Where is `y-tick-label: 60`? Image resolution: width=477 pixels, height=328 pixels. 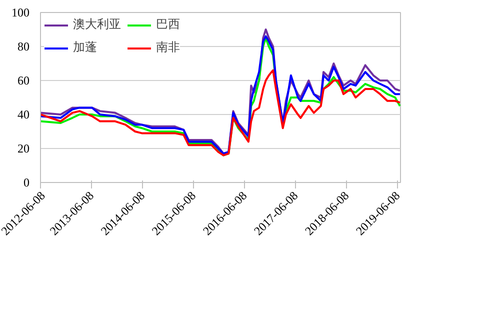
y-tick-label: 60 is located at coordinates (24, 81).